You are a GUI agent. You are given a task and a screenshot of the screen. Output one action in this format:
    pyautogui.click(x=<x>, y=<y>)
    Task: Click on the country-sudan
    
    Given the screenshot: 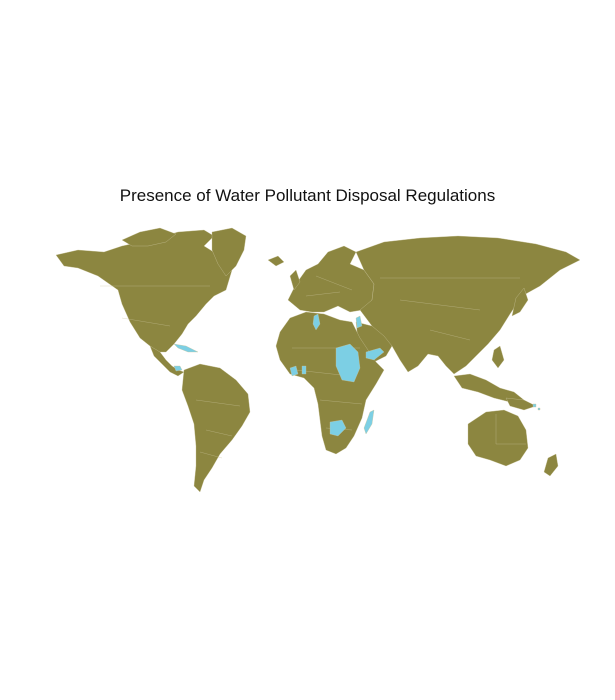 What is the action you would take?
    pyautogui.click(x=348, y=363)
    